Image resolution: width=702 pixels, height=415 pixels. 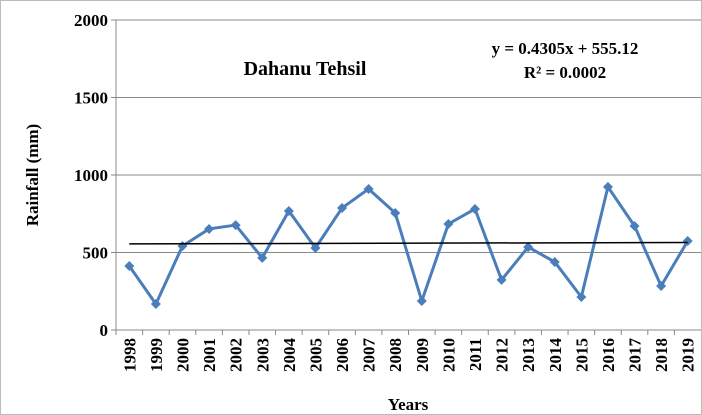 I want to click on x-tick-label: 2000, so click(x=182, y=355).